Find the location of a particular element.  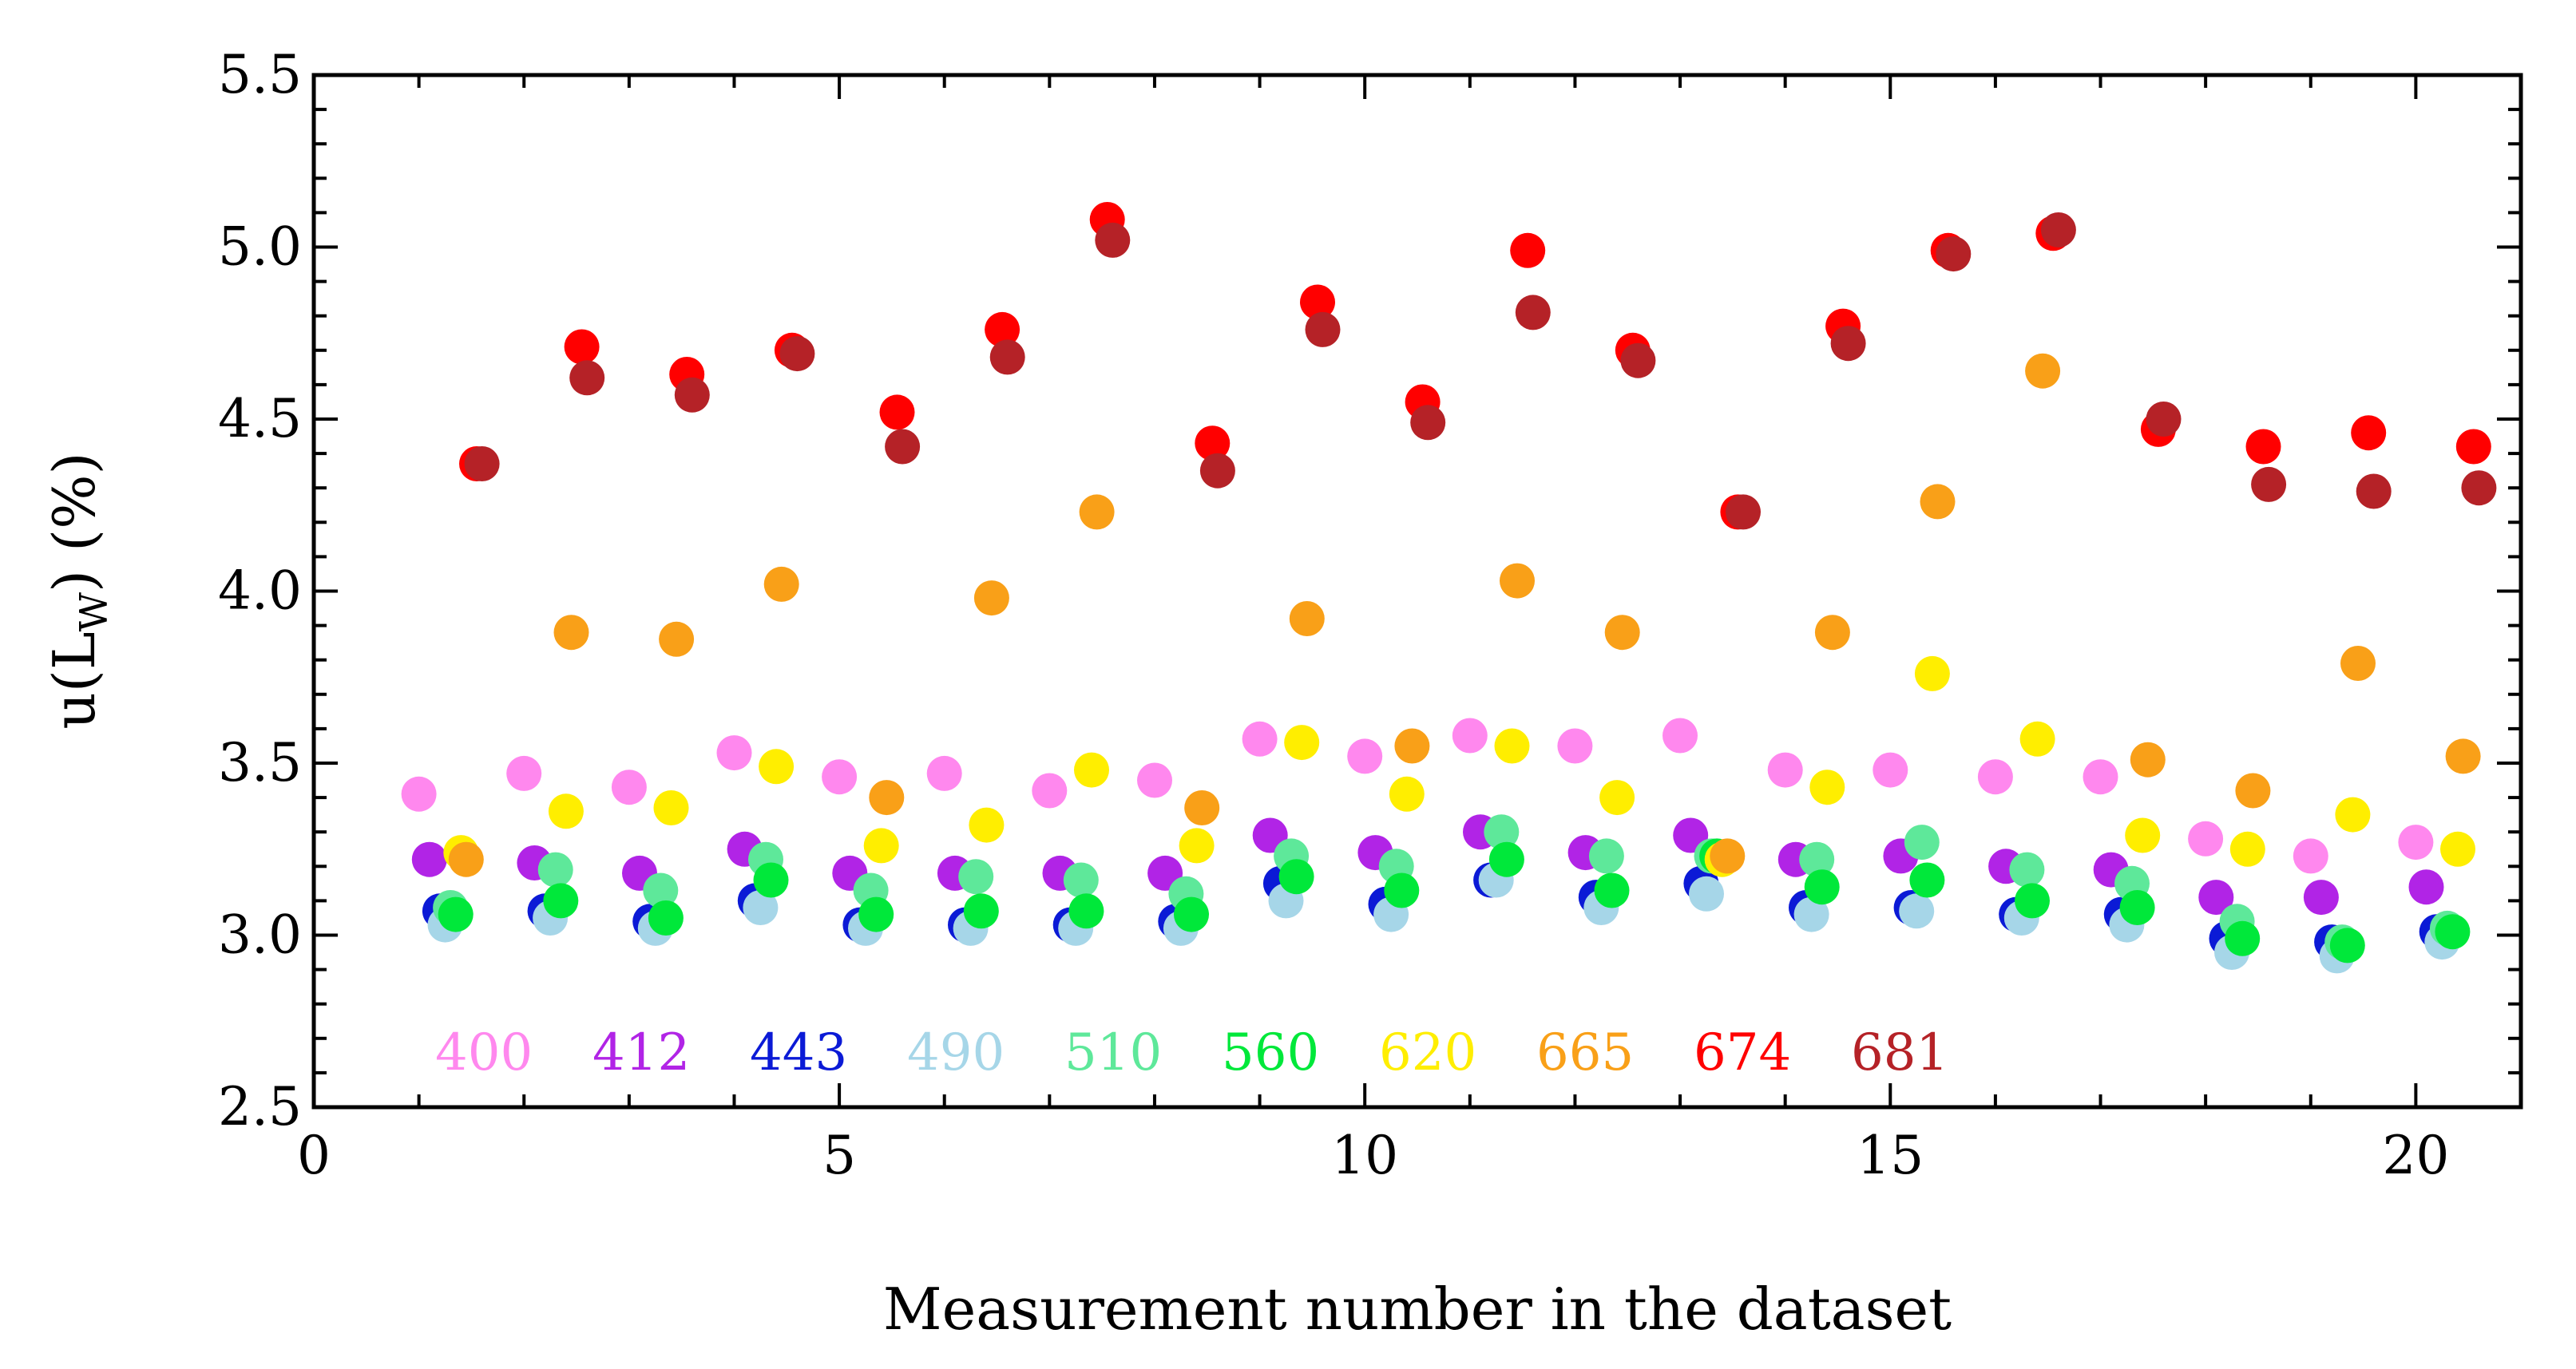

legend-label-620: 620 is located at coordinates (1427, 1052).